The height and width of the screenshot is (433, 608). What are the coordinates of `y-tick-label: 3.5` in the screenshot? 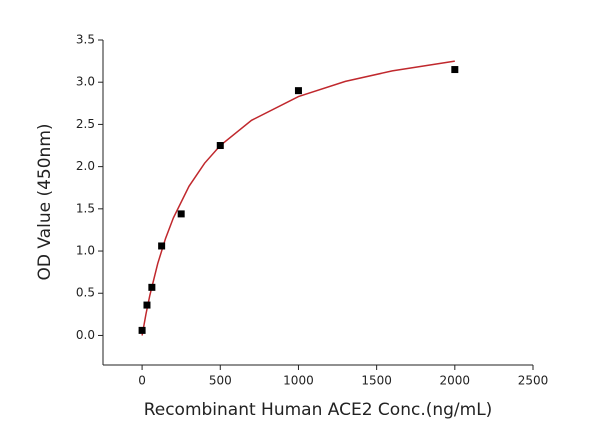 It's located at (85, 40).